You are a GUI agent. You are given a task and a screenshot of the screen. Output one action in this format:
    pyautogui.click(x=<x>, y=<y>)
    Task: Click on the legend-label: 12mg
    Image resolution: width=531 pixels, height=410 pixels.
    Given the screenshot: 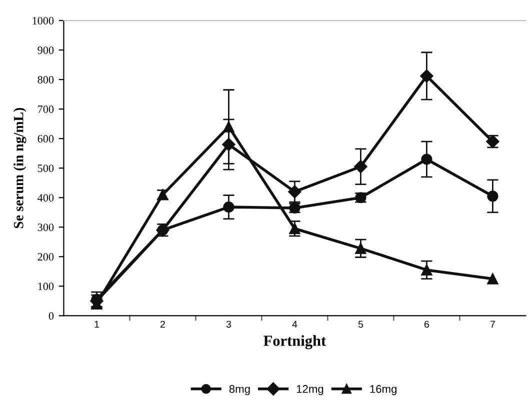 What is the action you would take?
    pyautogui.click(x=310, y=390)
    